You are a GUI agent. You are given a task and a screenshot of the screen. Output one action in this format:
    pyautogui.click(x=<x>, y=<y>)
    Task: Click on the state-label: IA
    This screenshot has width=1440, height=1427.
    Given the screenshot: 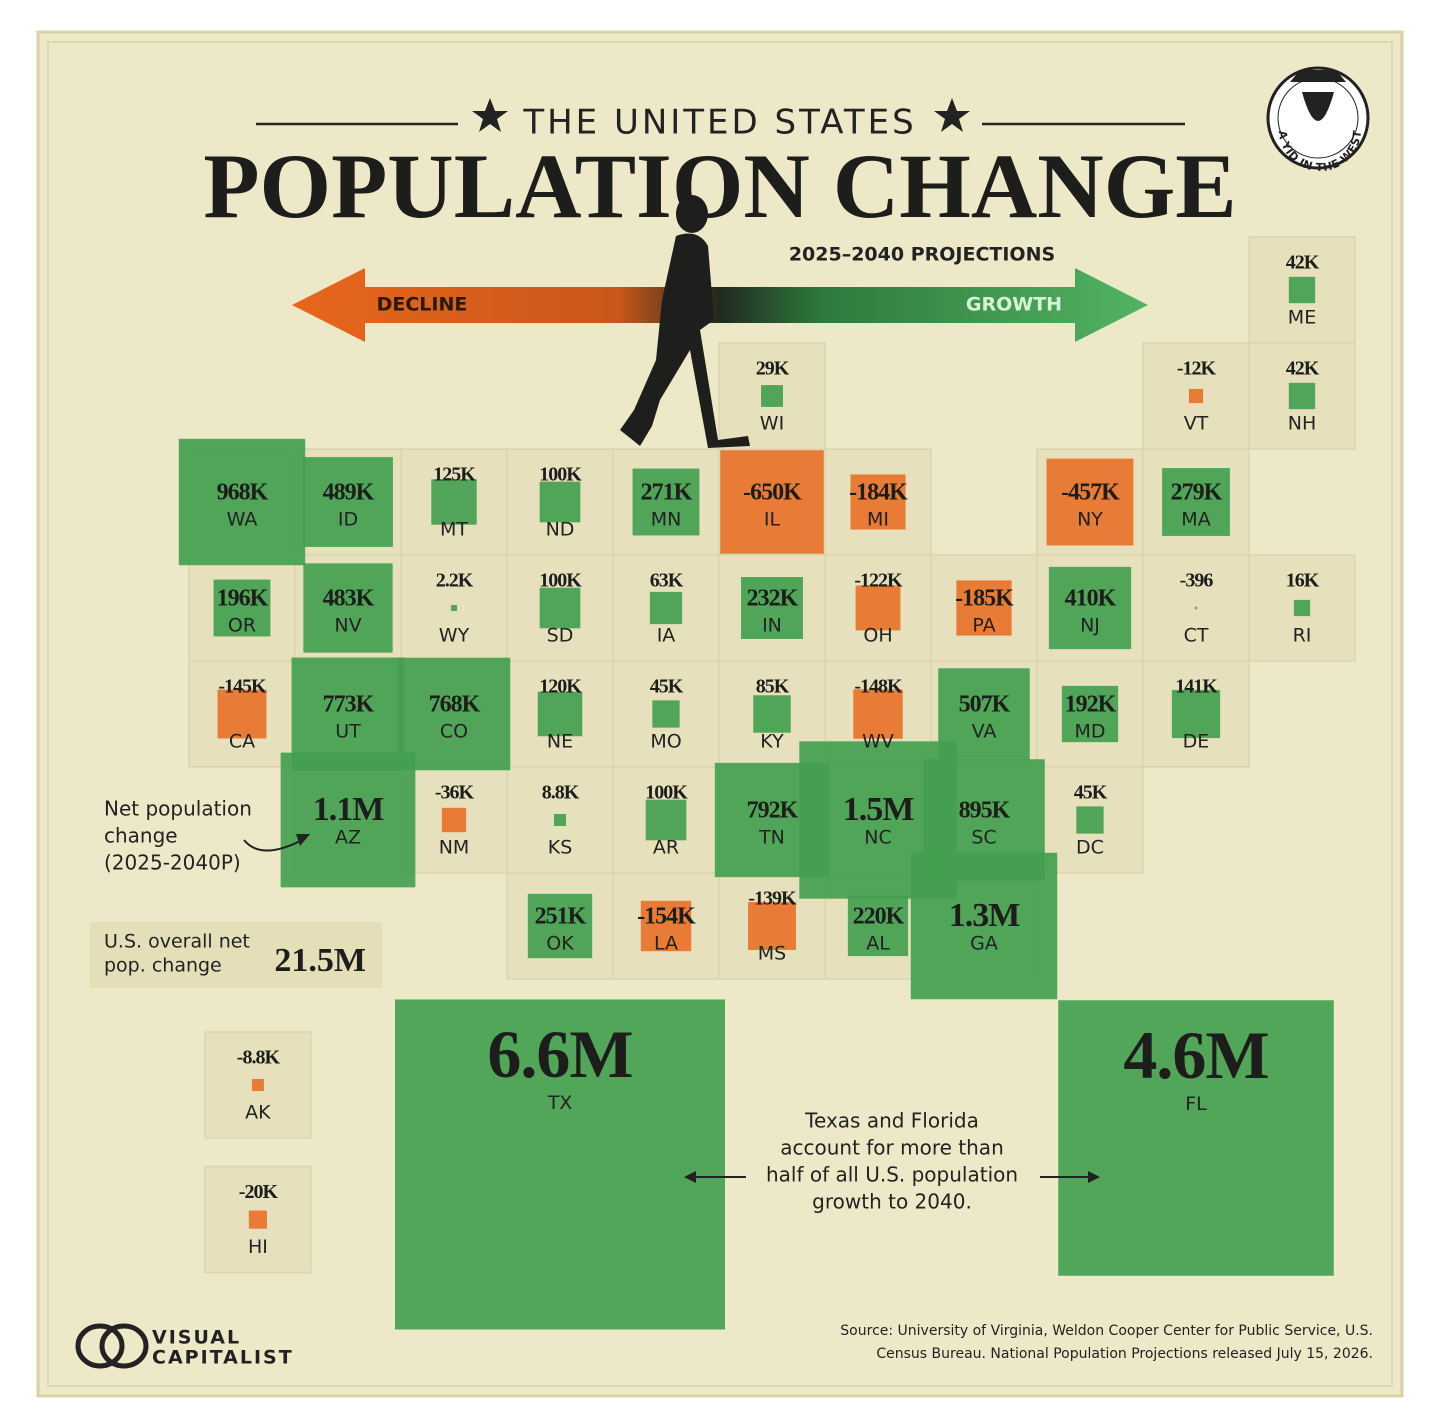 What is the action you would take?
    pyautogui.click(x=666, y=636)
    